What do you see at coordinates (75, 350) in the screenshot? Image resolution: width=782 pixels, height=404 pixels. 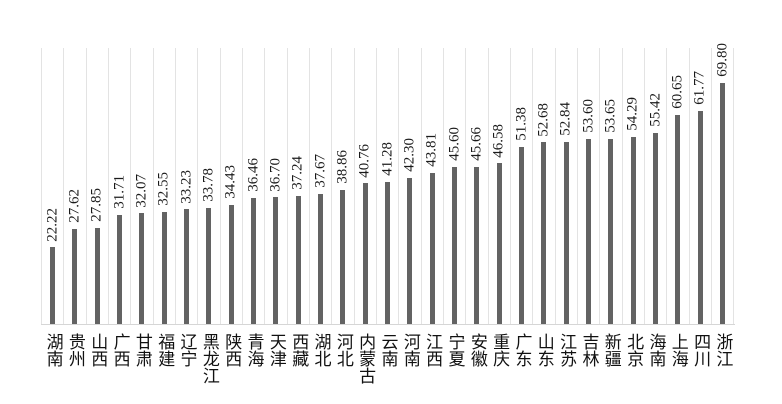 I see `category-label: 贵州` at bounding box center [75, 350].